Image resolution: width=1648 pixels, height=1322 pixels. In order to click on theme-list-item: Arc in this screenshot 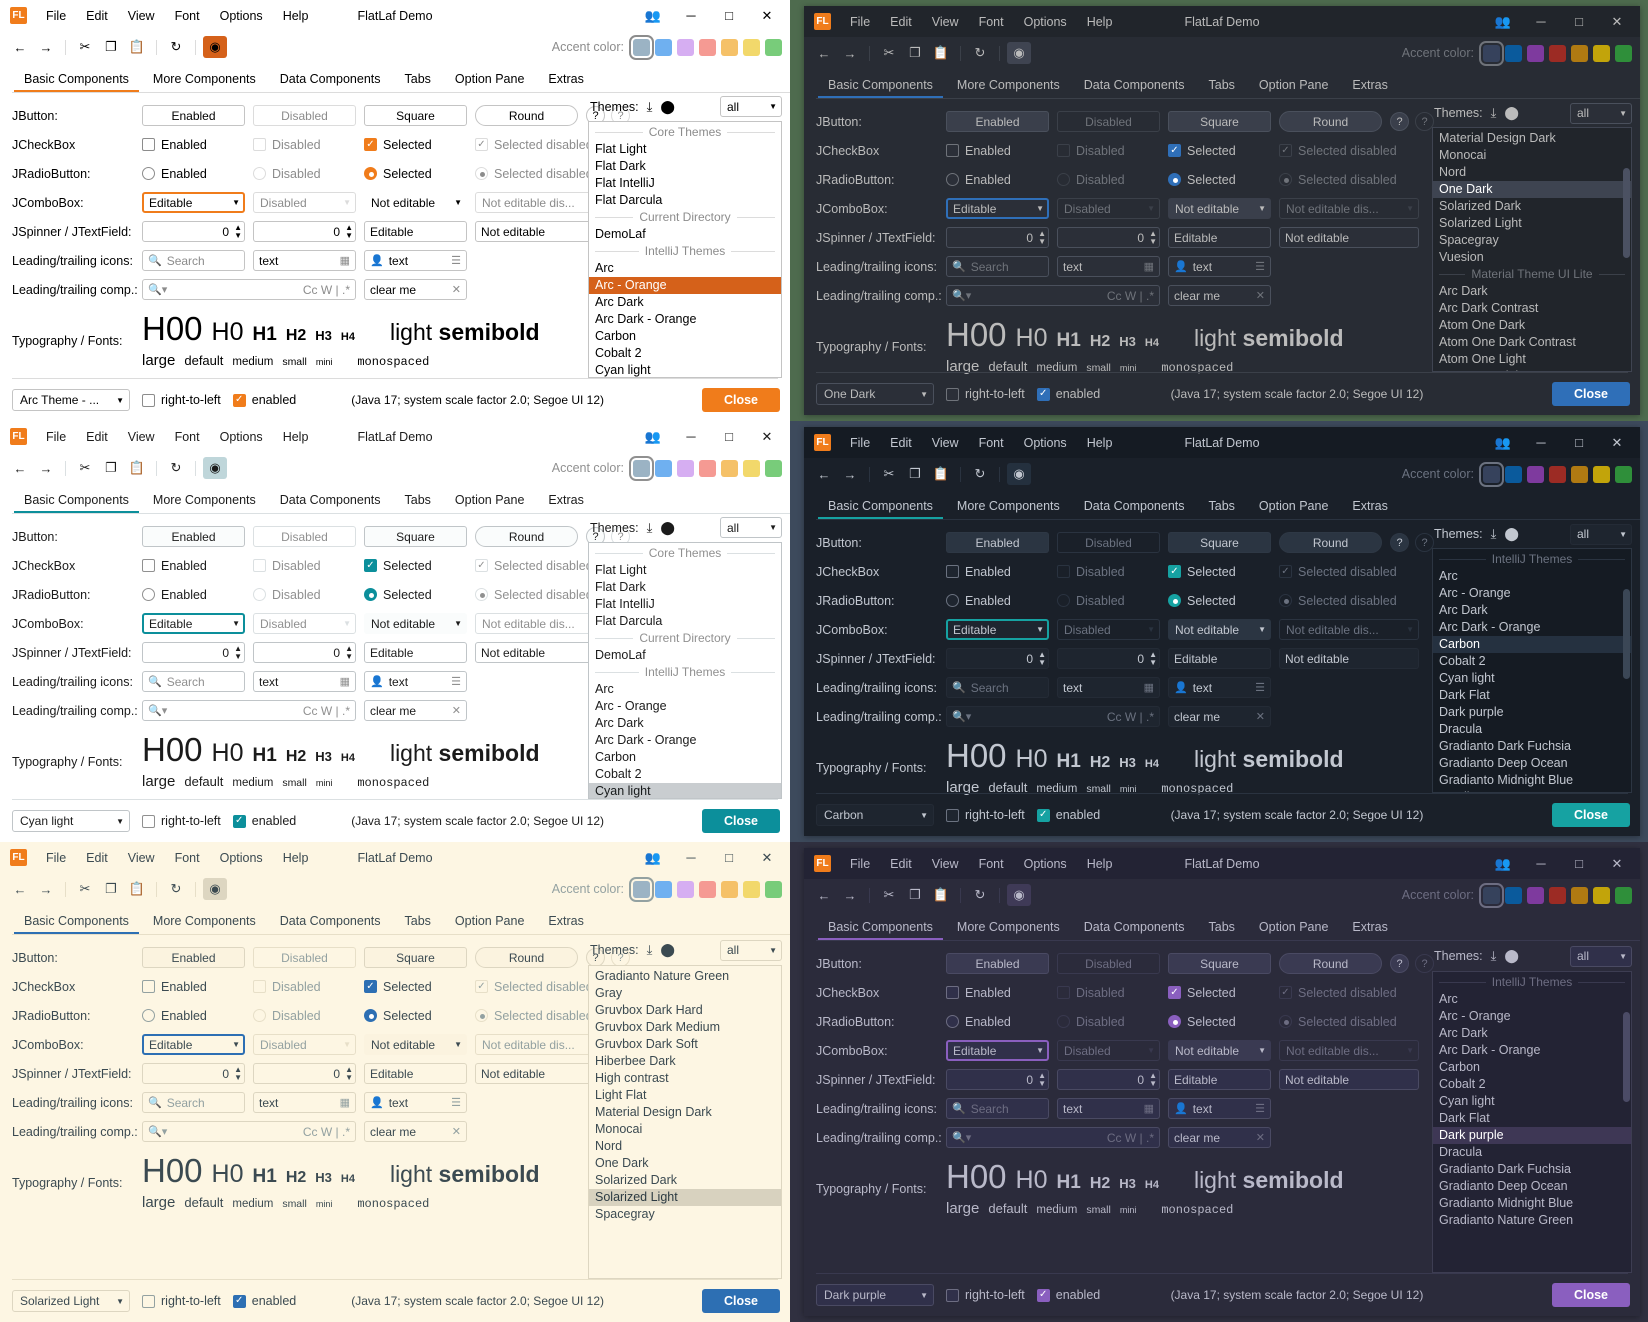, I will do `click(1448, 999)`.